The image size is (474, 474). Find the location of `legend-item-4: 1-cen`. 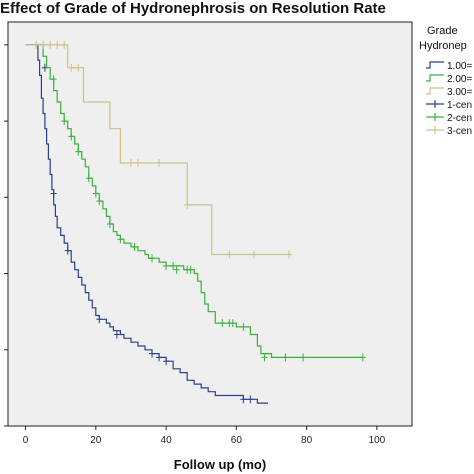

legend-item-4: 1-cen is located at coordinates (449, 105).